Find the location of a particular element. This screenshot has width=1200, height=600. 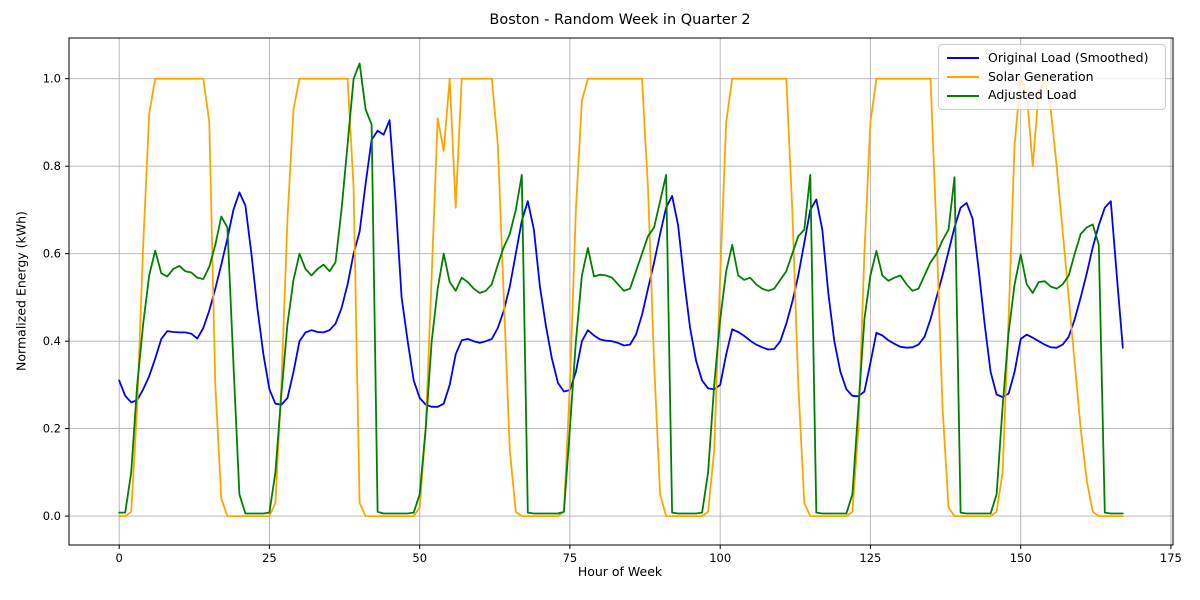

x-tick-label: 125 is located at coordinates (870, 558).